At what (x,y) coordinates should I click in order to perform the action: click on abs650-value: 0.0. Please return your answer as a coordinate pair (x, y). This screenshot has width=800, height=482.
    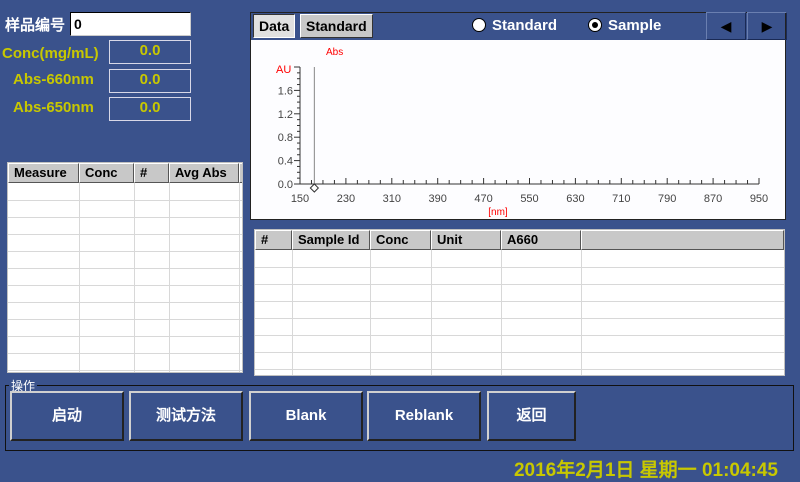
    Looking at the image, I should click on (150, 109).